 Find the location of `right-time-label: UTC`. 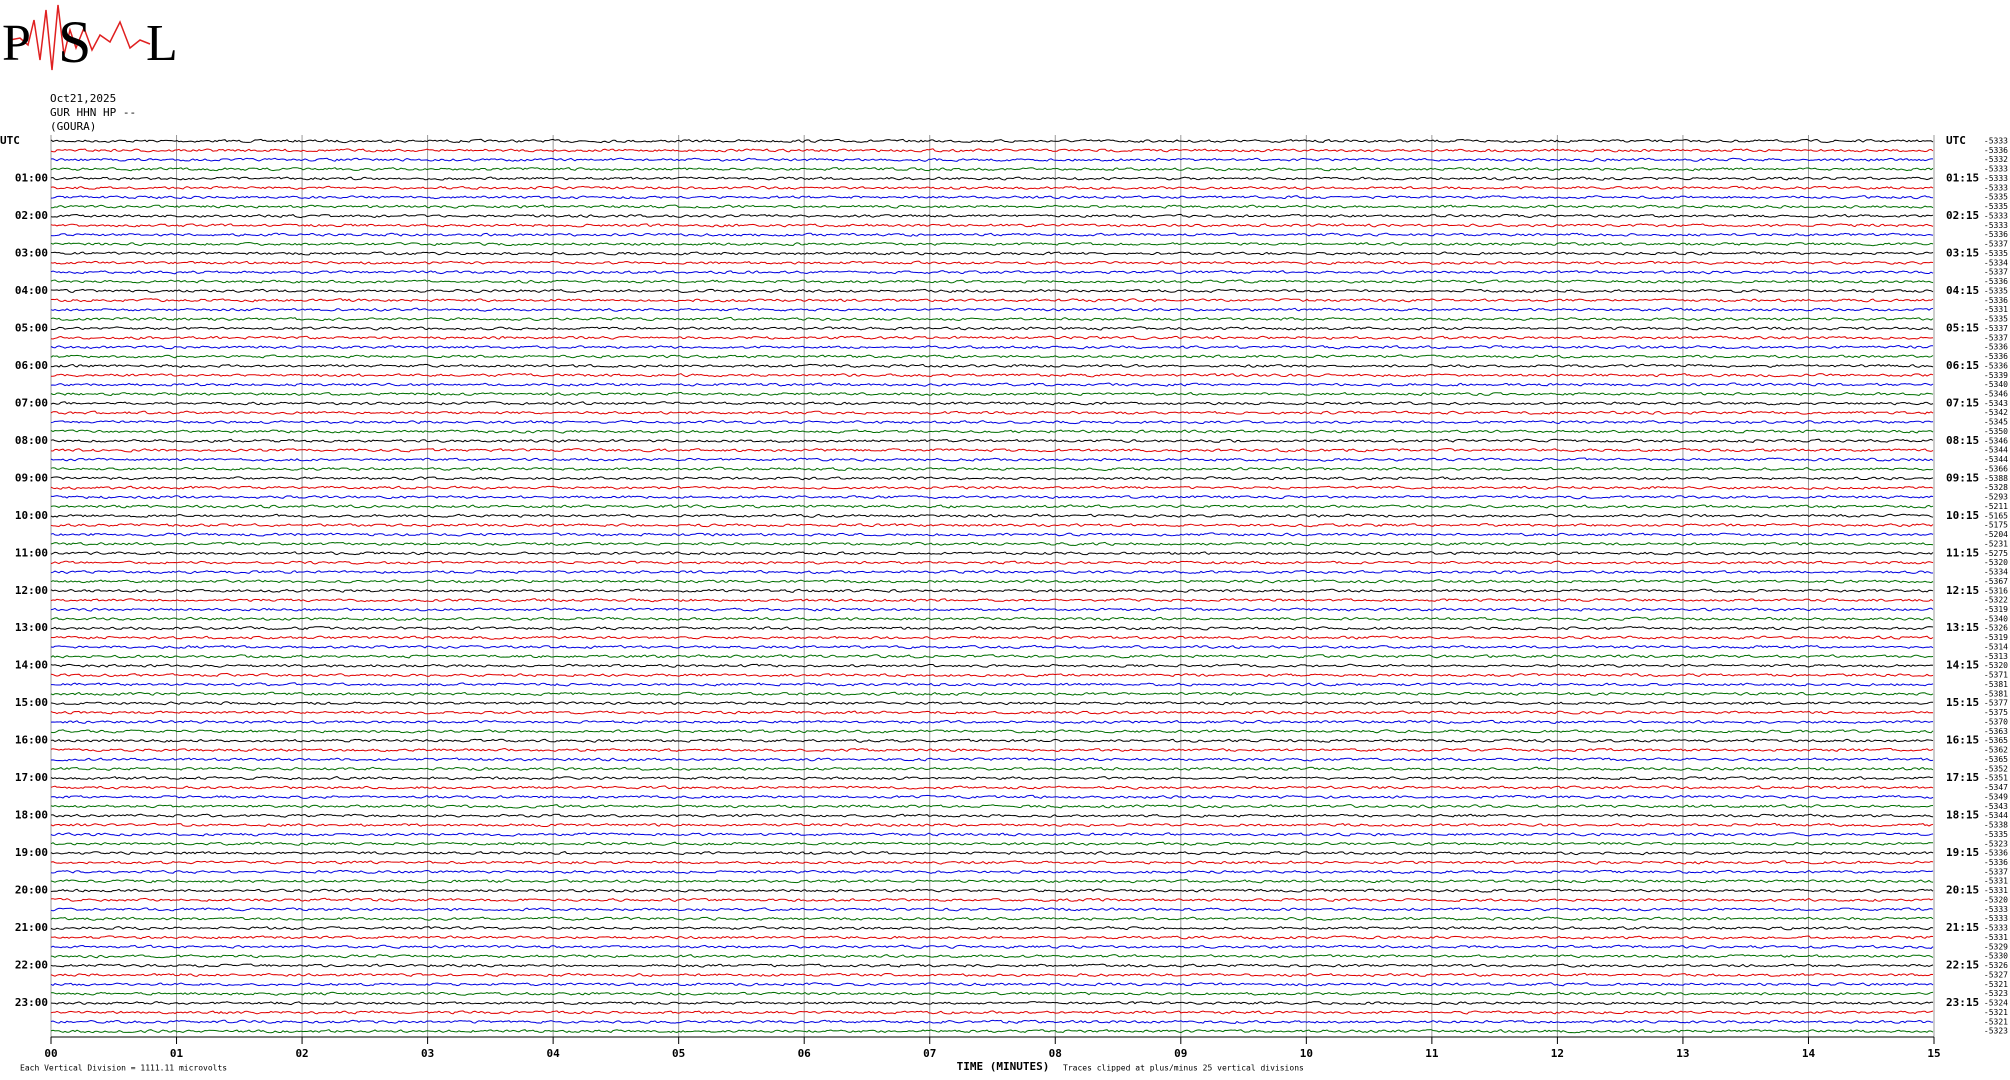

right-time-label: UTC is located at coordinates (1956, 140).